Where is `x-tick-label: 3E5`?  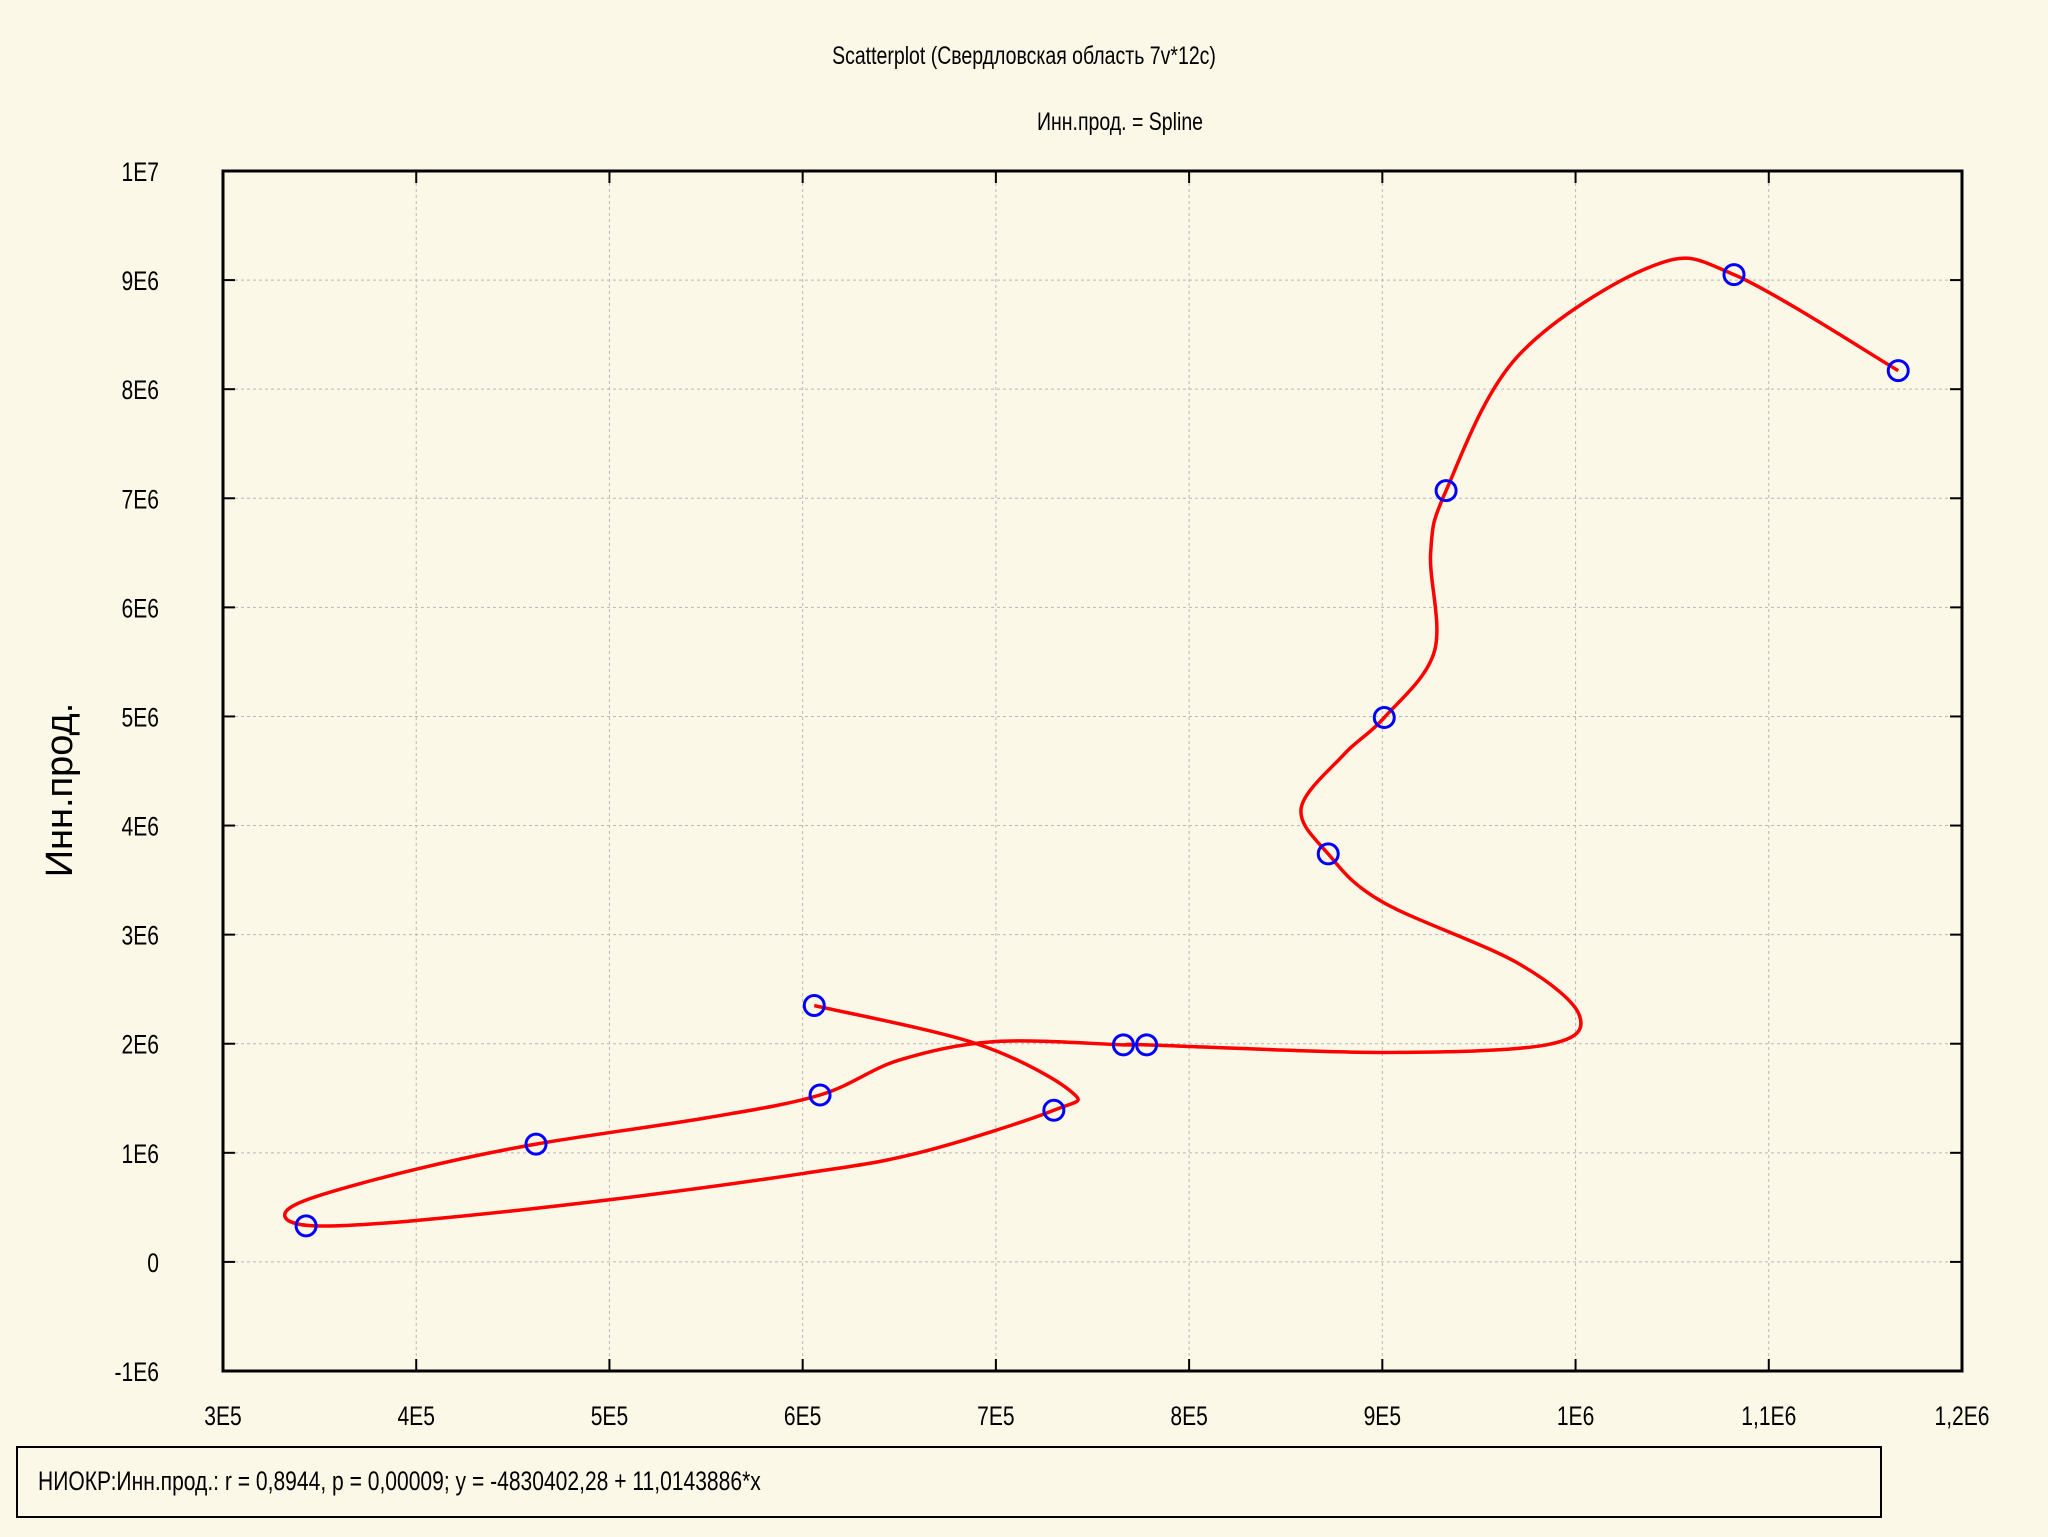
x-tick-label: 3E5 is located at coordinates (222, 1417).